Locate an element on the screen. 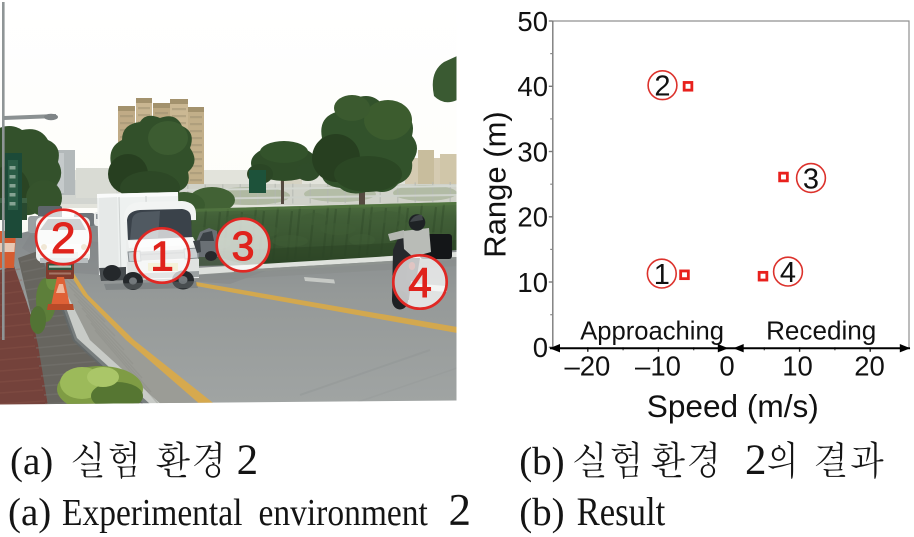 This screenshot has height=537, width=914. svg-text: Range (m) is located at coordinates (495, 184).